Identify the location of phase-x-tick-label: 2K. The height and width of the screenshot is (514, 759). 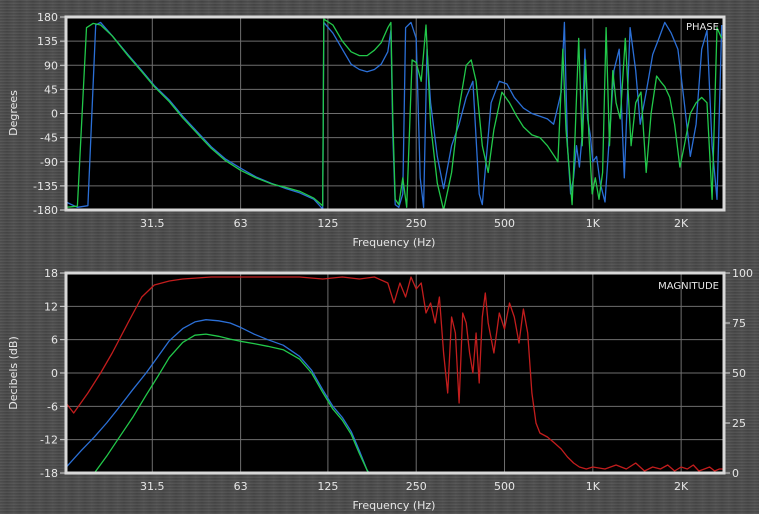
(681, 223).